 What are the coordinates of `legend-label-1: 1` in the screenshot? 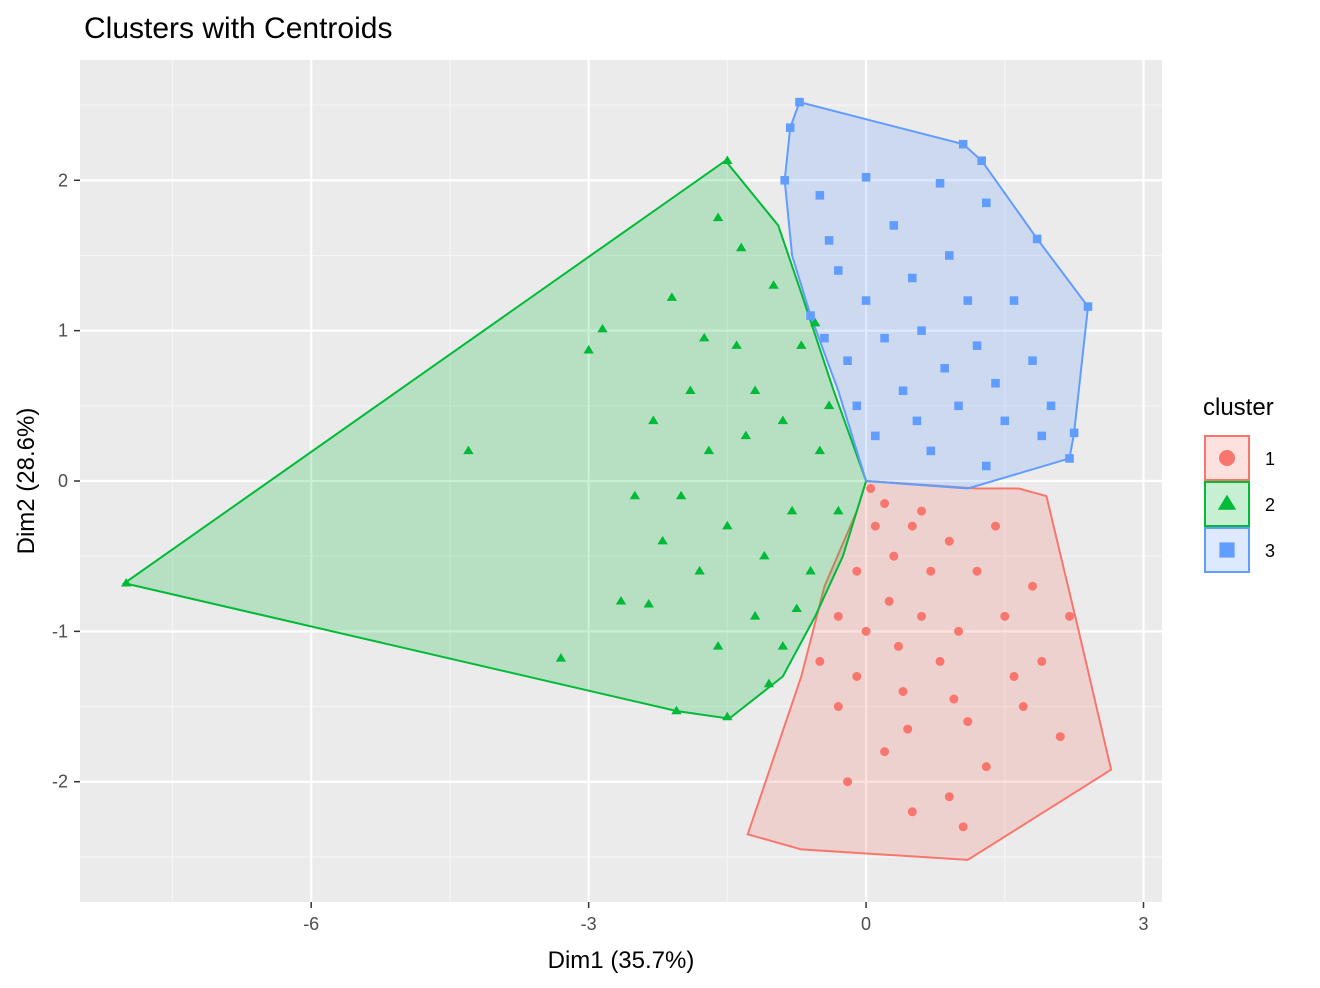 It's located at (1270, 459).